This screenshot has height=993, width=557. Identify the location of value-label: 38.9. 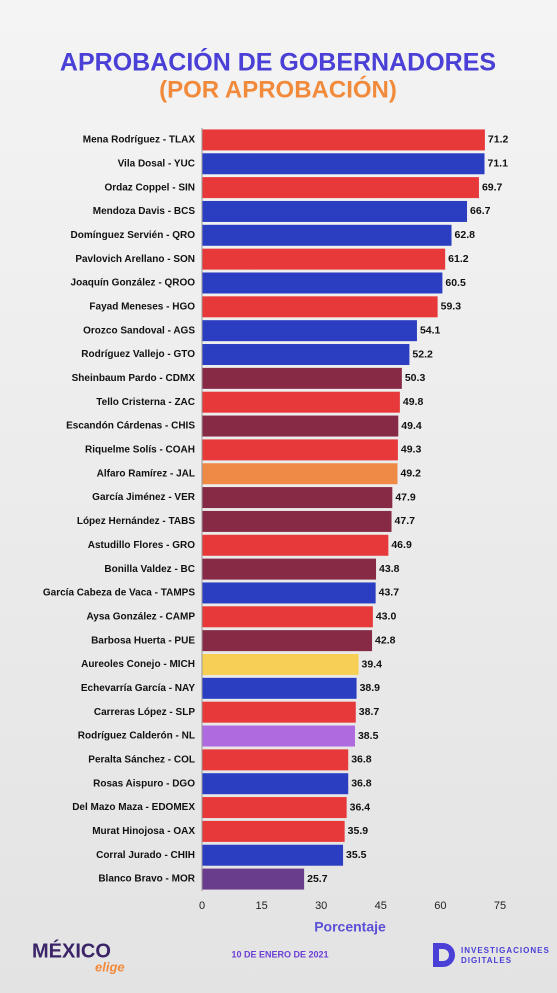
(370, 688).